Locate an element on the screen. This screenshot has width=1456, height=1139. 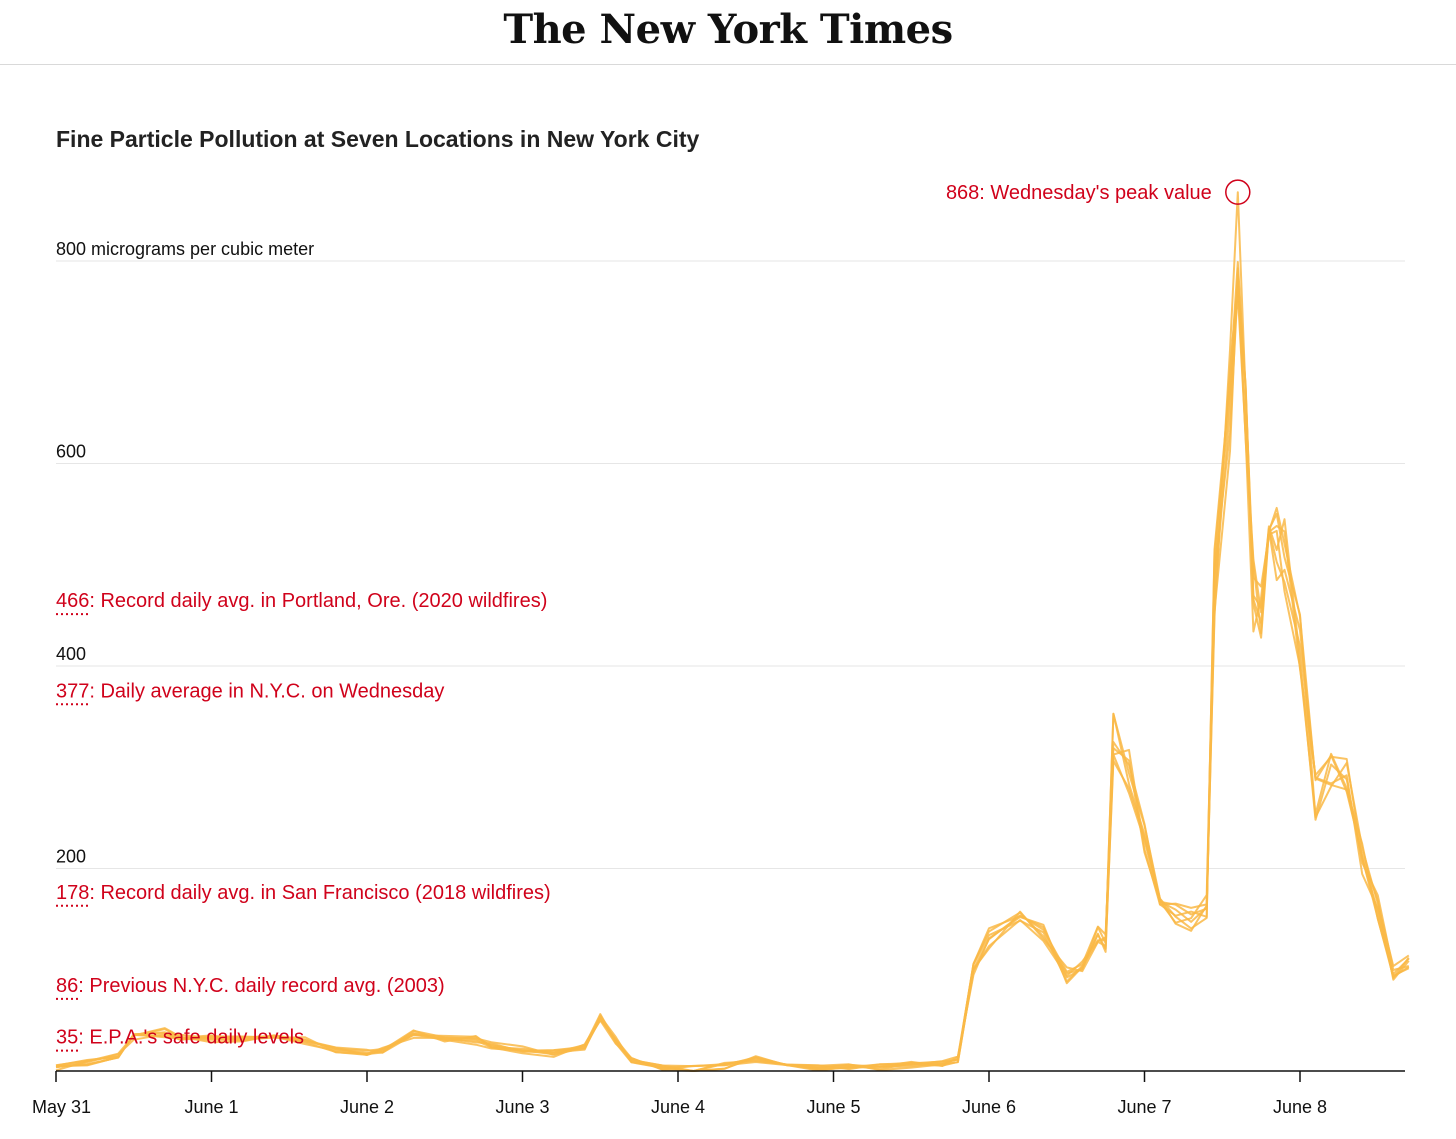
y-tick-label: 800 micrograms per cubic meter is located at coordinates (185, 249).